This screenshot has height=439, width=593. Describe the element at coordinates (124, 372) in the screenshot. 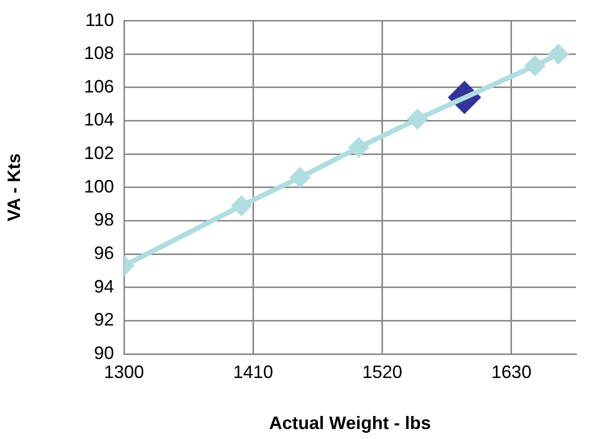

I see `x-tick-label: 1300` at that location.